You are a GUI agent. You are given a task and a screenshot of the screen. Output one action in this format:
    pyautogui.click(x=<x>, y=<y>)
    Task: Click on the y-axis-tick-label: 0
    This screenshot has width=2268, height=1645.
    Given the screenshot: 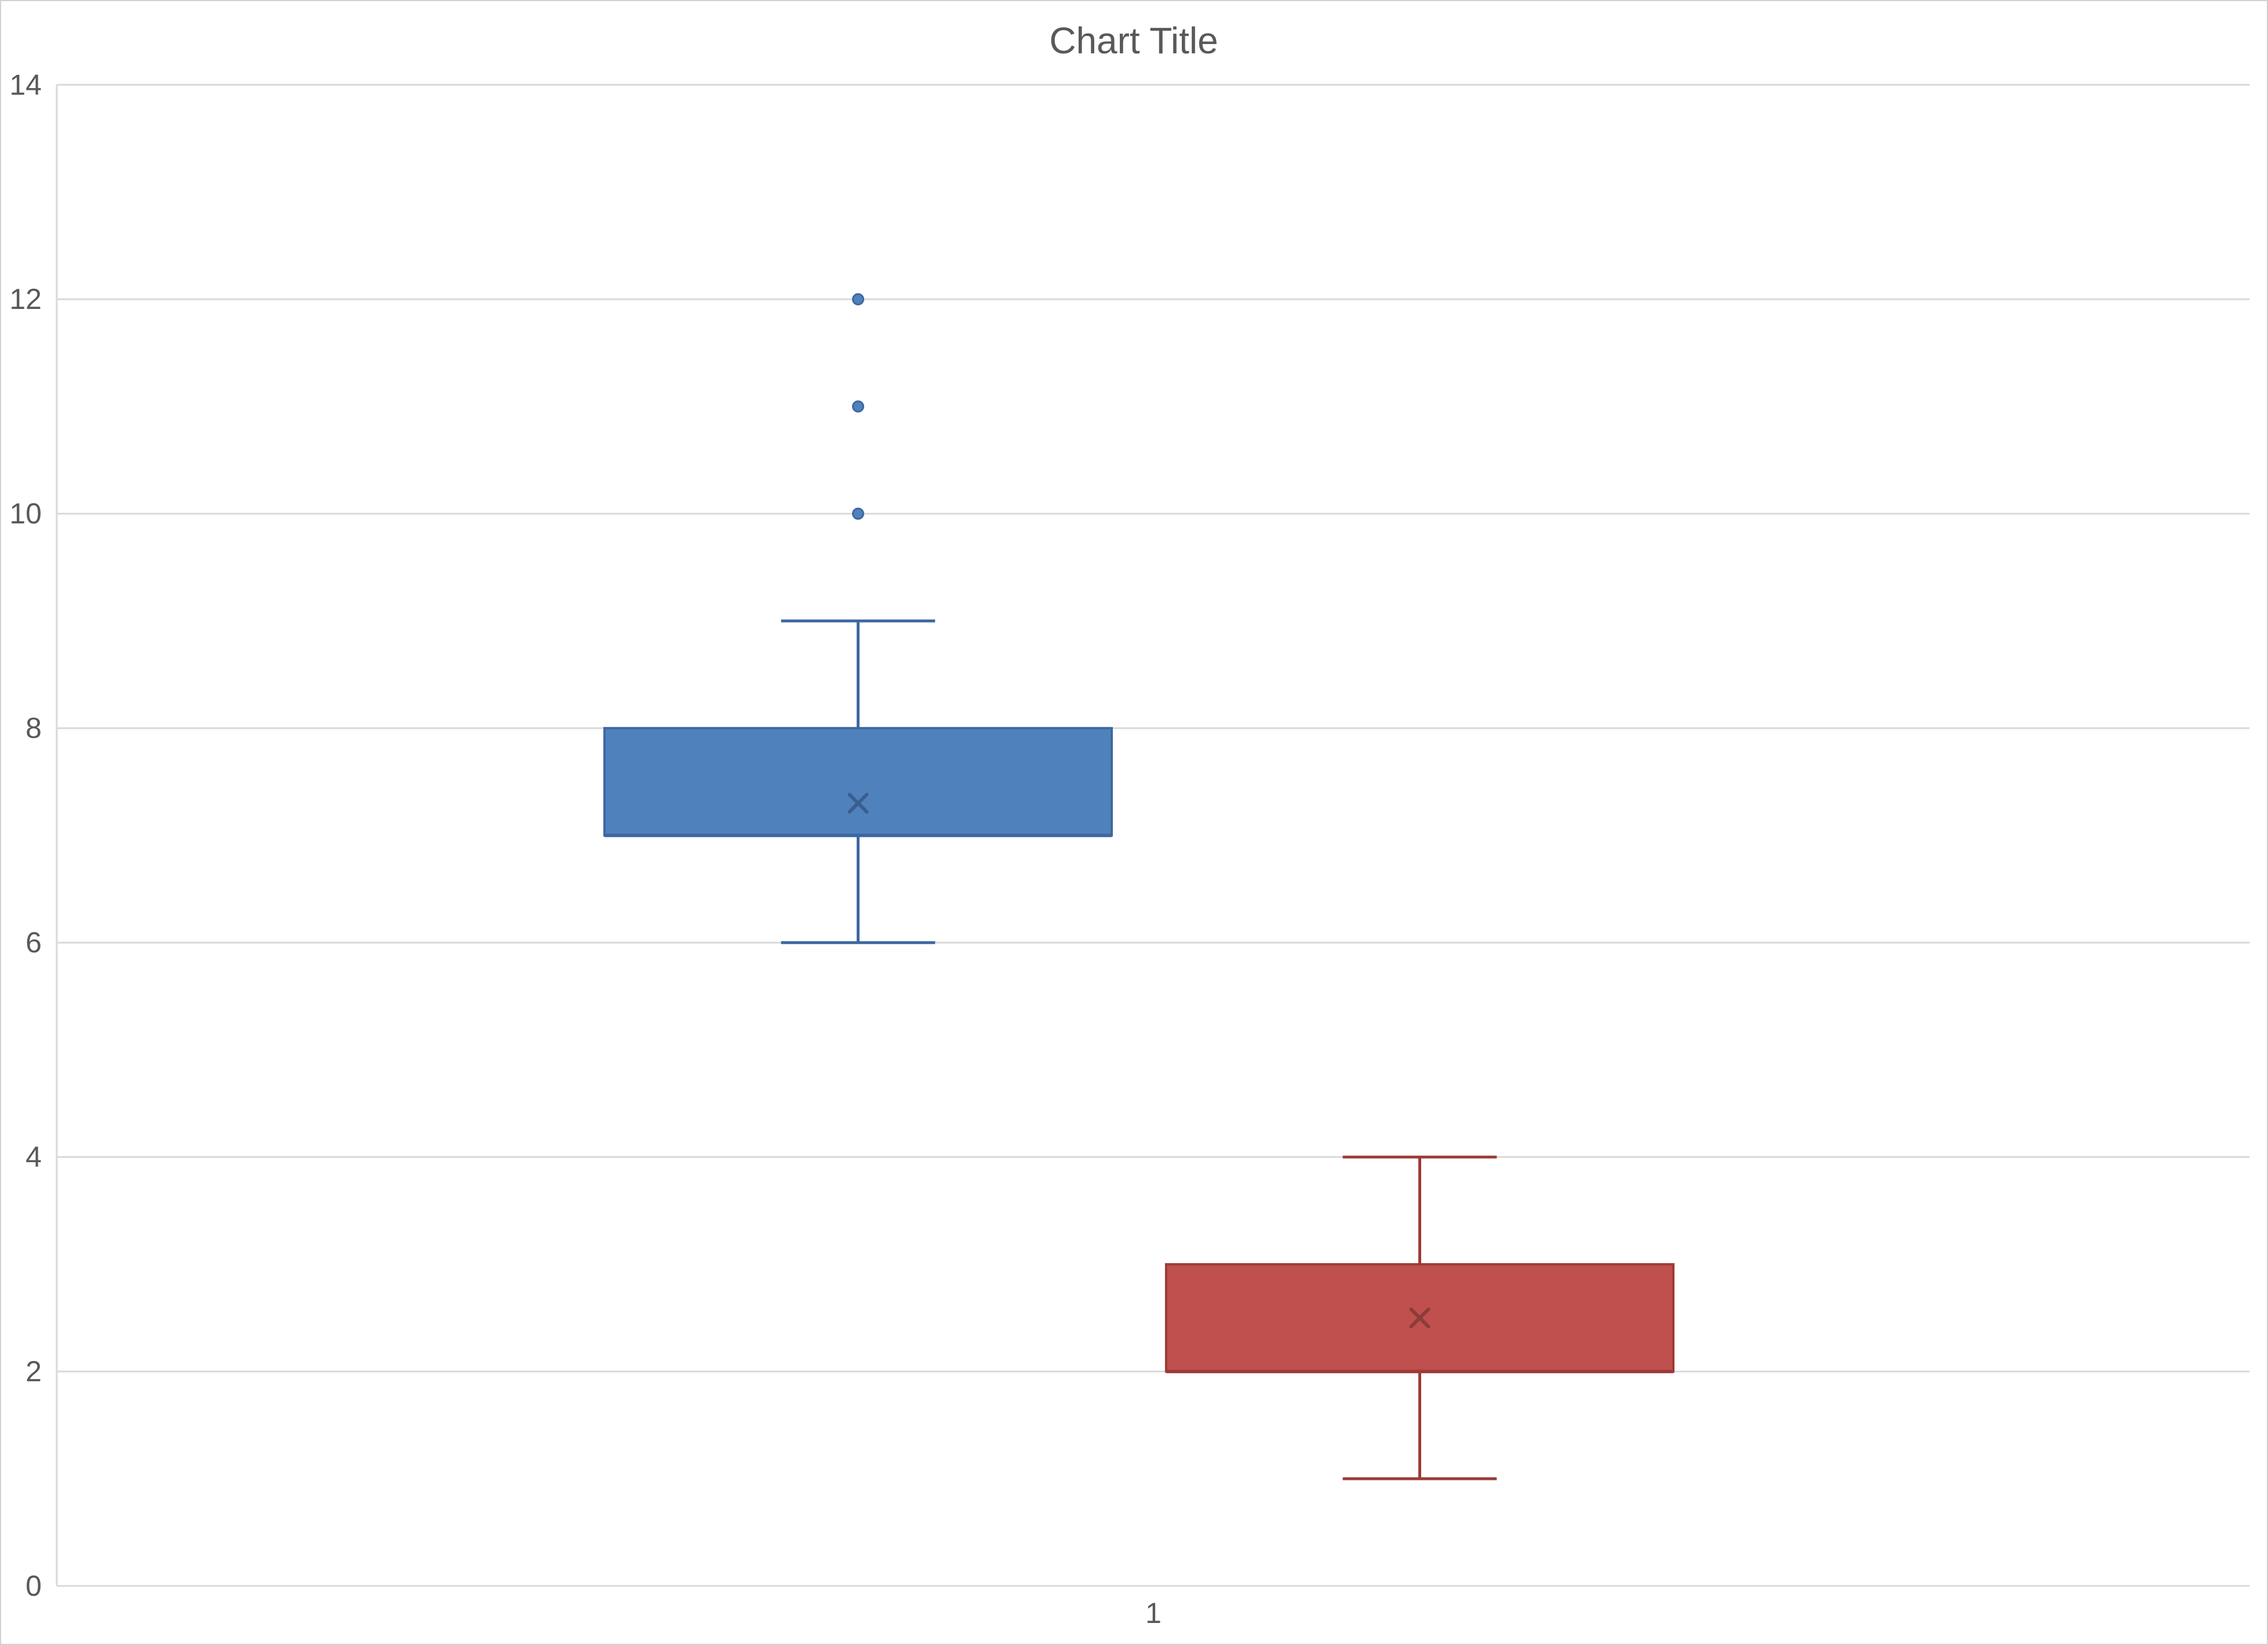 What is the action you would take?
    pyautogui.click(x=34, y=1586)
    